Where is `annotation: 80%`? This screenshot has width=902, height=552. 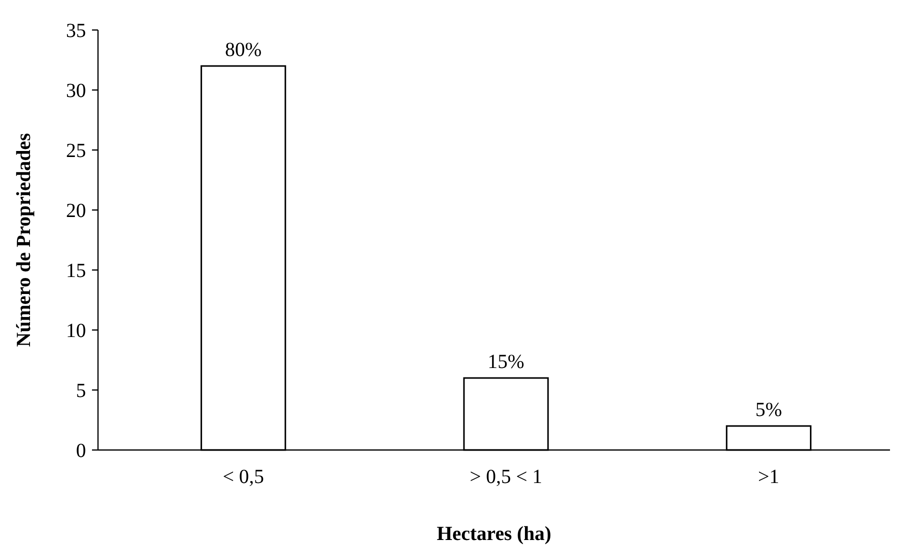
annotation: 80% is located at coordinates (243, 50).